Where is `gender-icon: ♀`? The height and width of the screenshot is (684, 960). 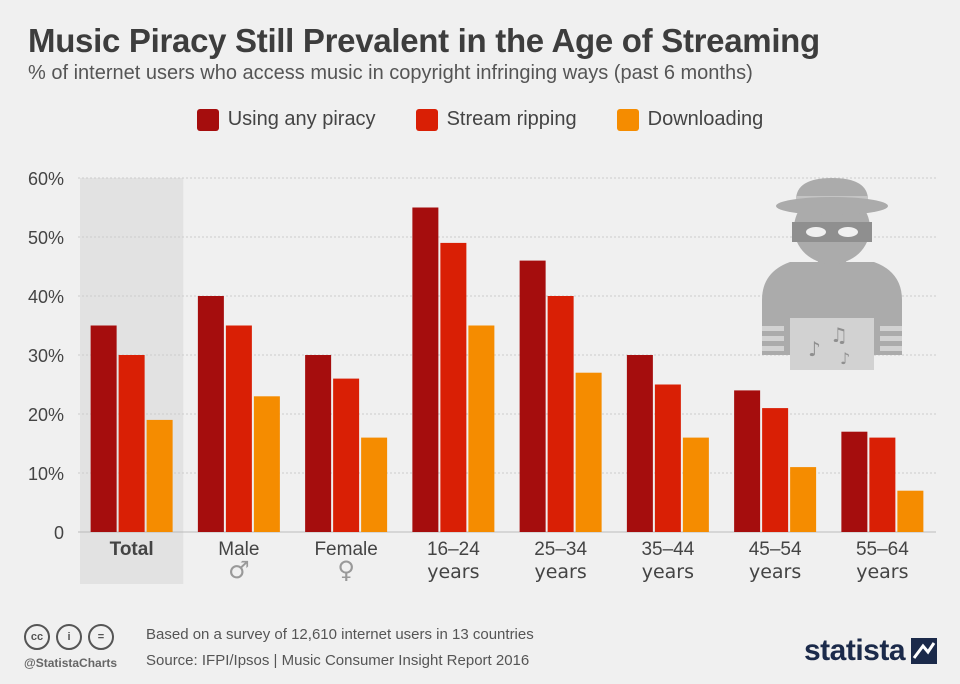 gender-icon: ♀ is located at coordinates (346, 570).